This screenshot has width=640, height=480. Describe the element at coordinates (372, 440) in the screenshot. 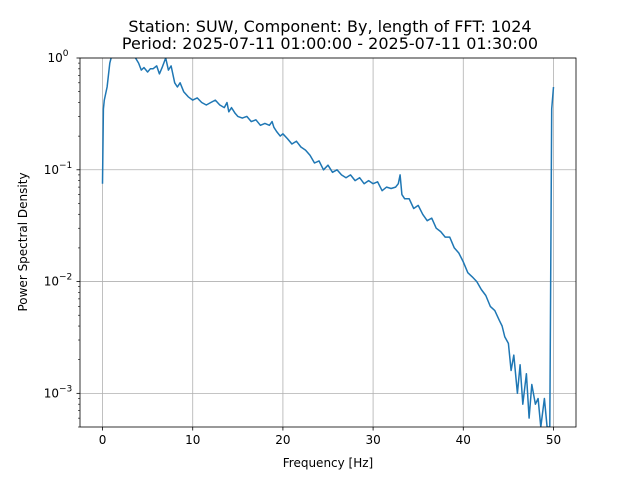

I see `x-tick-label: 30` at that location.